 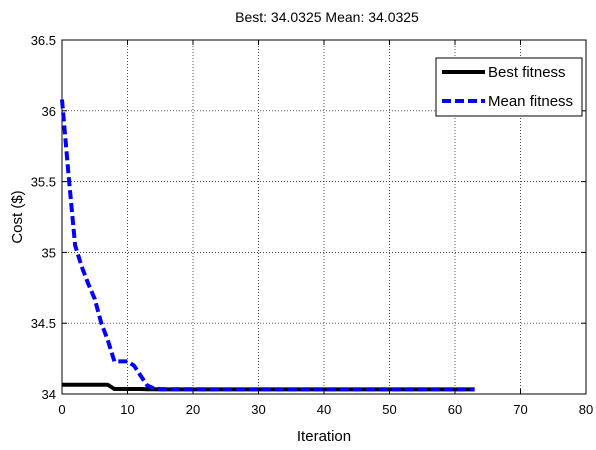 What do you see at coordinates (43, 323) in the screenshot?
I see `y-tick-label: 34.5` at bounding box center [43, 323].